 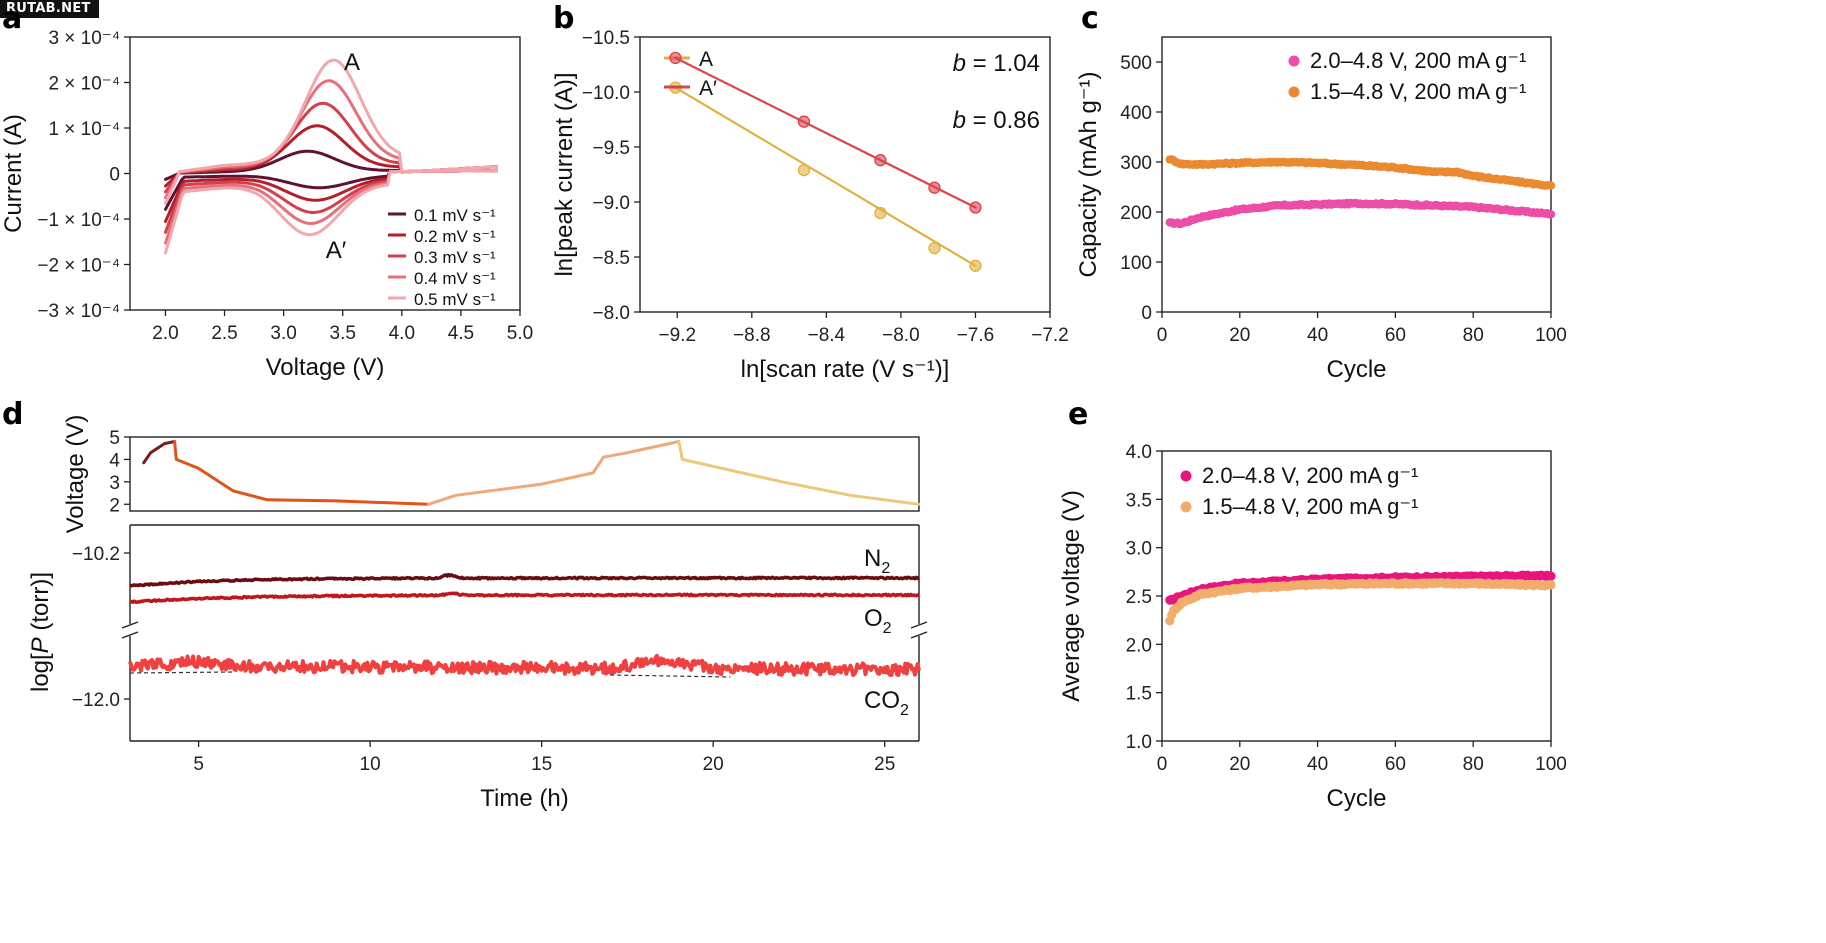 I want to click on panel-e-legend-label: 2.0–4.8 V, 200 mA g⁻¹, so click(x=1310, y=475).